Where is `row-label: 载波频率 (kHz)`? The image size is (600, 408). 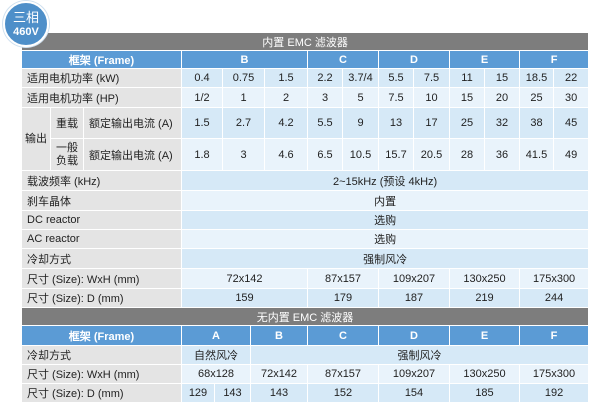 row-label: 载波频率 (kHz) is located at coordinates (101, 180).